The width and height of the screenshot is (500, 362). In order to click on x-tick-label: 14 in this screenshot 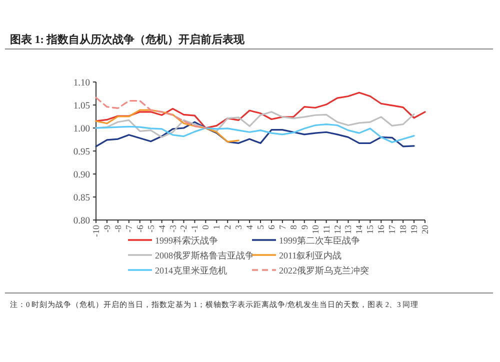, I will do `click(359, 229)`.